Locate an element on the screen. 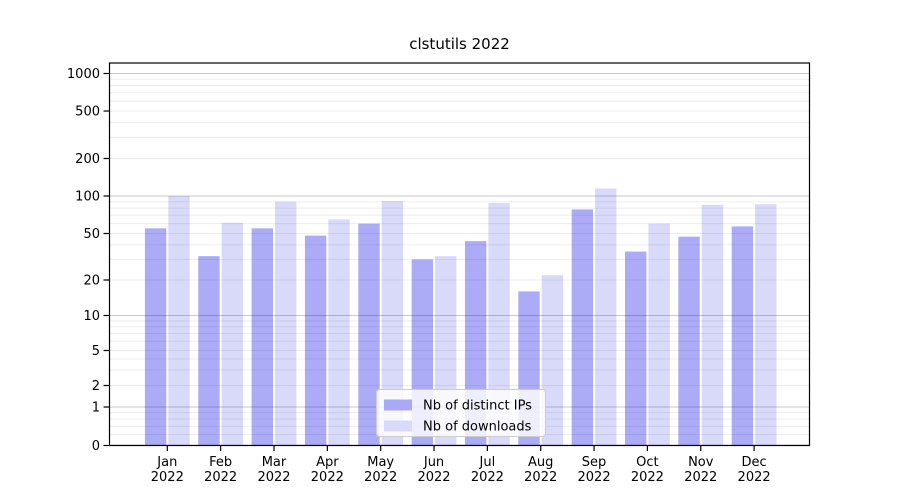 The image size is (900, 500). x-tick-label: Jan is located at coordinates (166, 462).